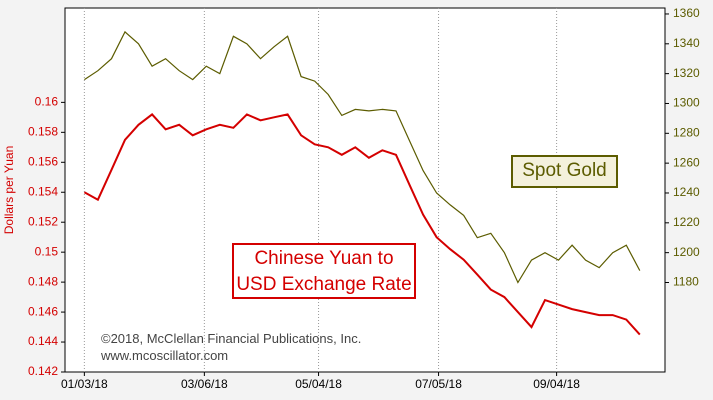 Image resolution: width=713 pixels, height=400 pixels. Describe the element at coordinates (43, 161) in the screenshot. I see `y-tick-label: 0.156` at that location.